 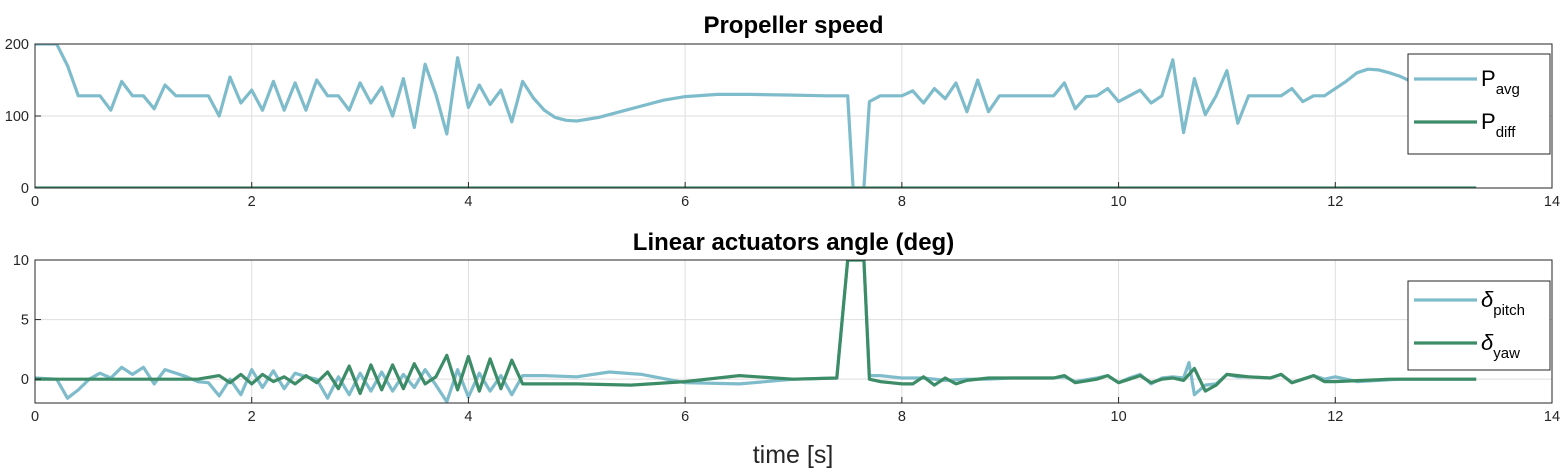 I want to click on legend: Pavg Pdiff, so click(x=1479, y=104).